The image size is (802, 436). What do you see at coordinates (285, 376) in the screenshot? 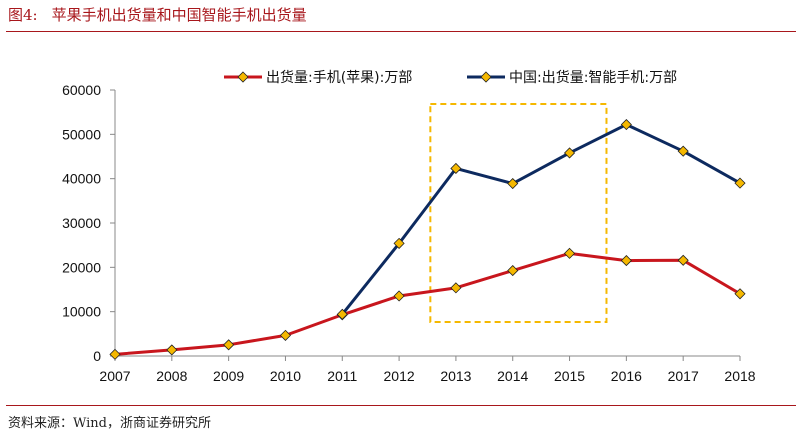
I see `x-tick-label: 2010` at bounding box center [285, 376].